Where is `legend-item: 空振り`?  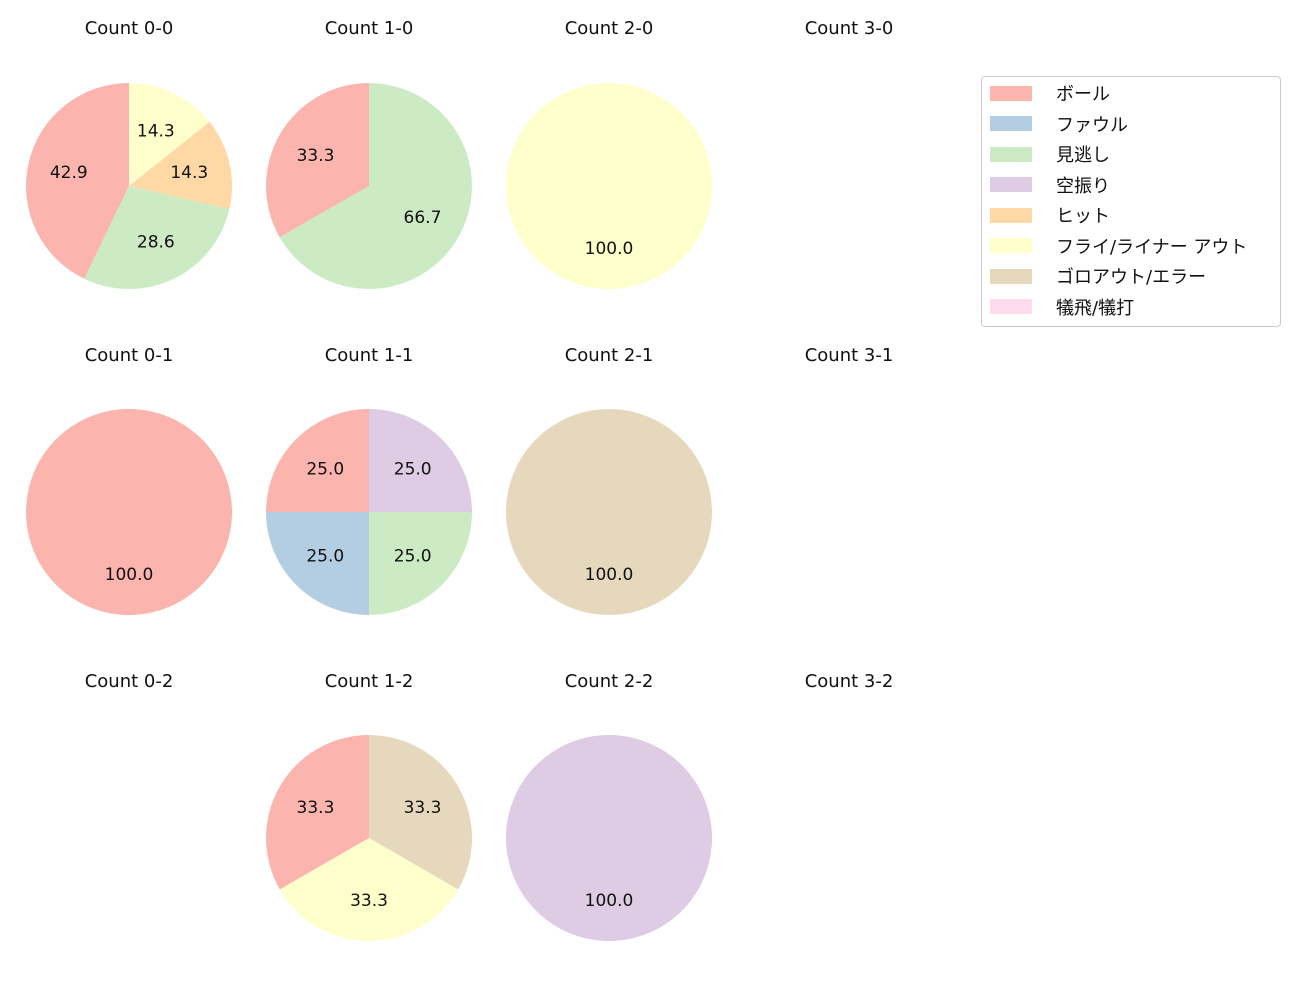 legend-item: 空振り is located at coordinates (1050, 185).